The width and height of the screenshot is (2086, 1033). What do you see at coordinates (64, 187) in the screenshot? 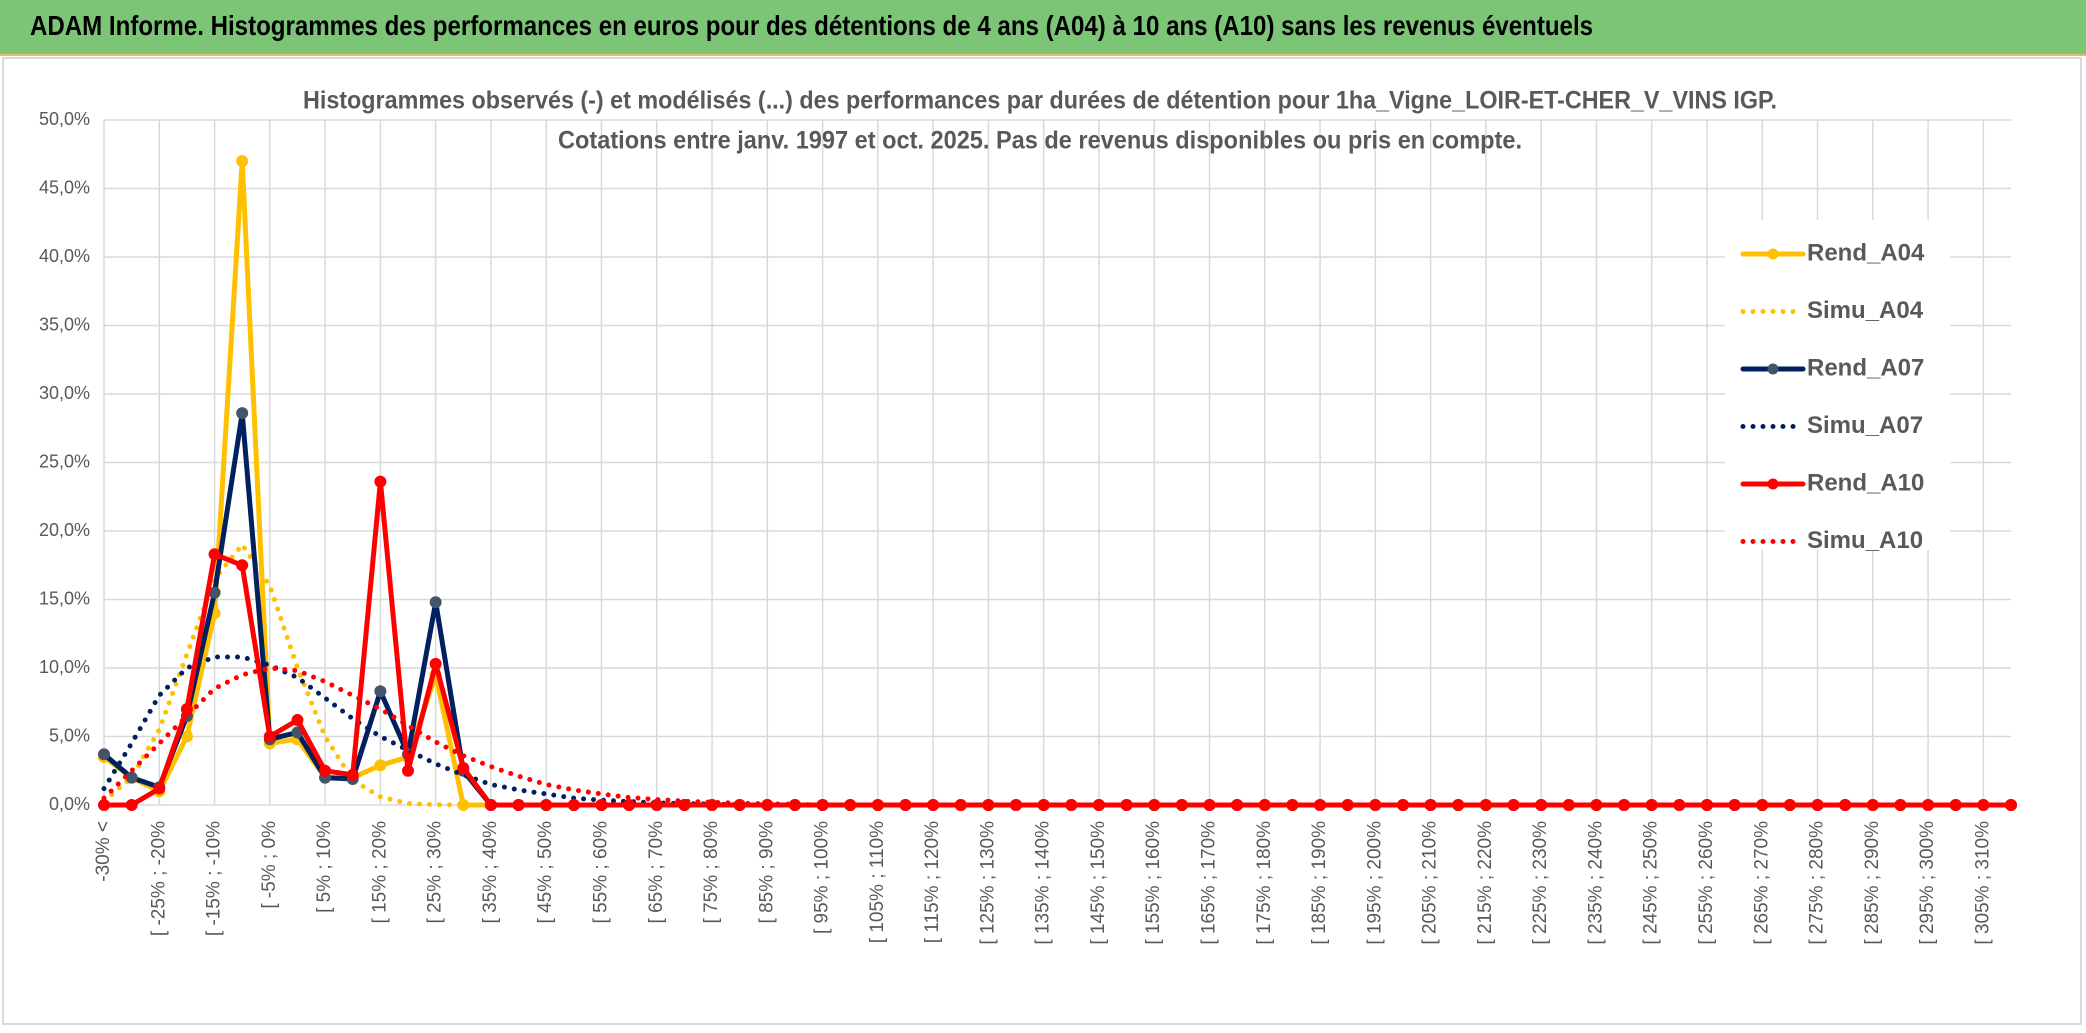
I see `y-tick-label: 45,0%` at bounding box center [64, 187].